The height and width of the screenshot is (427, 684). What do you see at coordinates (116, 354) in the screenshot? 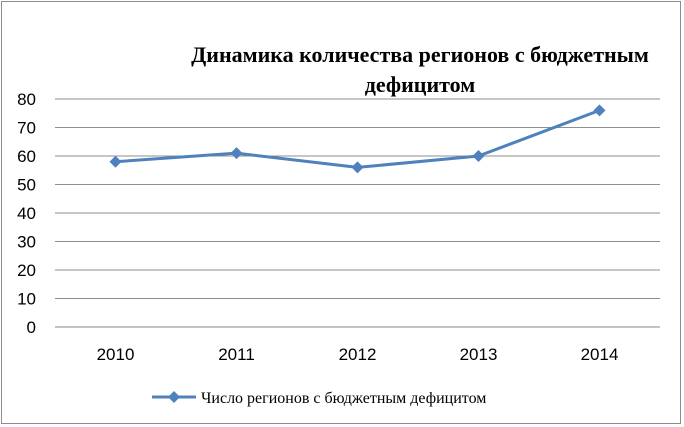
I see `x-tick-label: 2010` at bounding box center [116, 354].